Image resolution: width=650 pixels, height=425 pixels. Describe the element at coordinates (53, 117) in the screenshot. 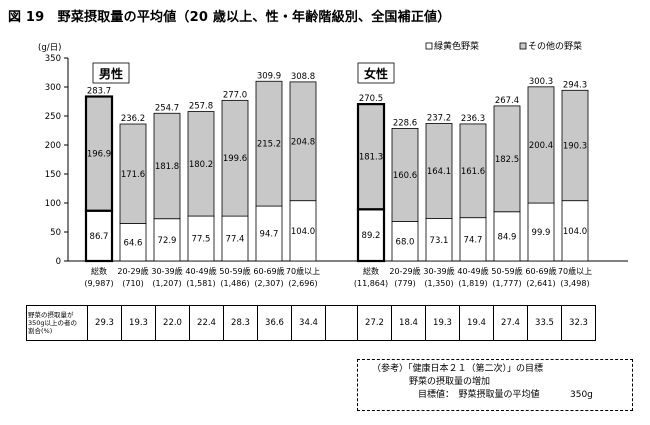

I see `y-tick-label: 250` at that location.